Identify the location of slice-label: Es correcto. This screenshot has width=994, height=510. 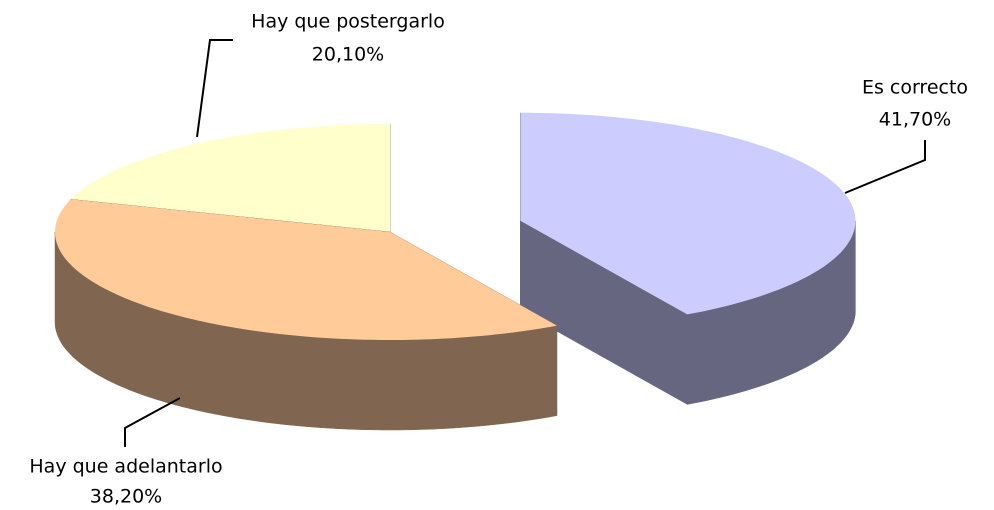
(915, 88).